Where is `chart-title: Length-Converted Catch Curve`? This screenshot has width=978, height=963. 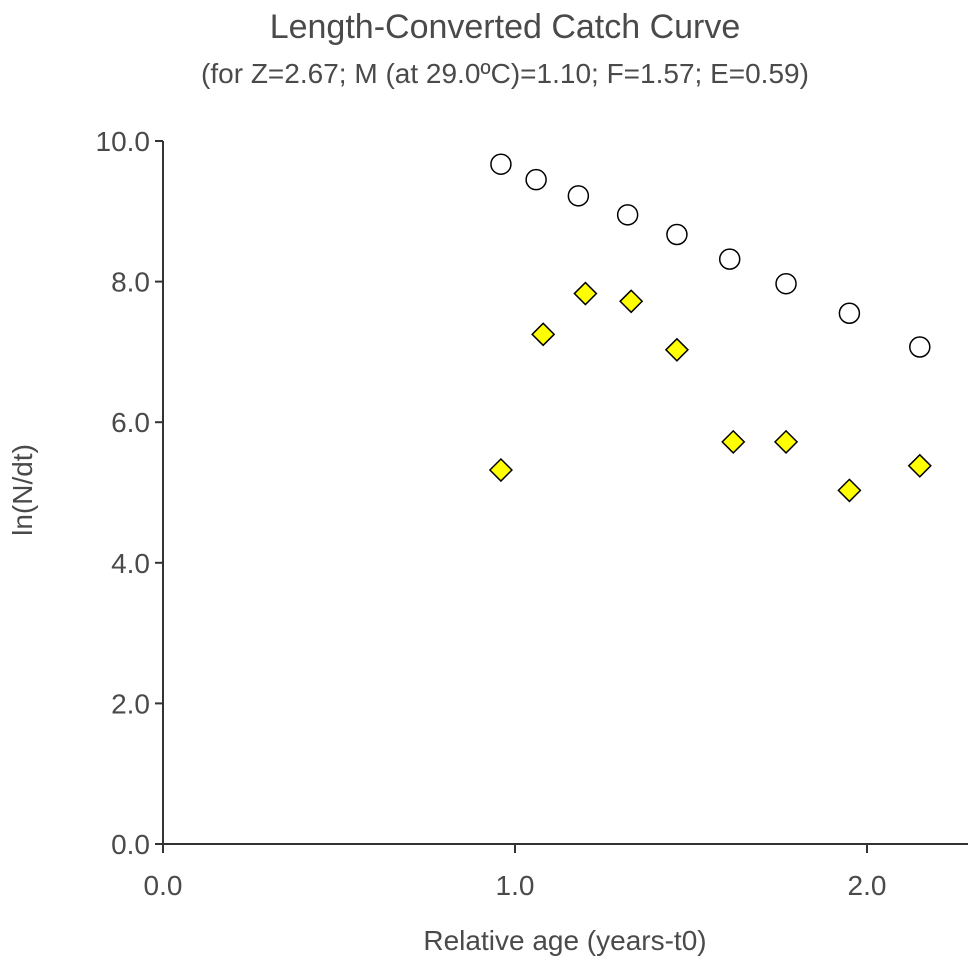
chart-title: Length-Converted Catch Curve is located at coordinates (505, 27).